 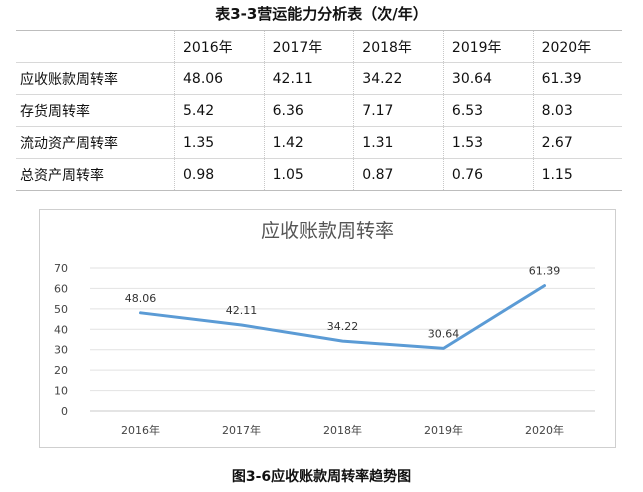 What do you see at coordinates (577, 46) in the screenshot?
I see `header-year-cell: 2020年` at bounding box center [577, 46].